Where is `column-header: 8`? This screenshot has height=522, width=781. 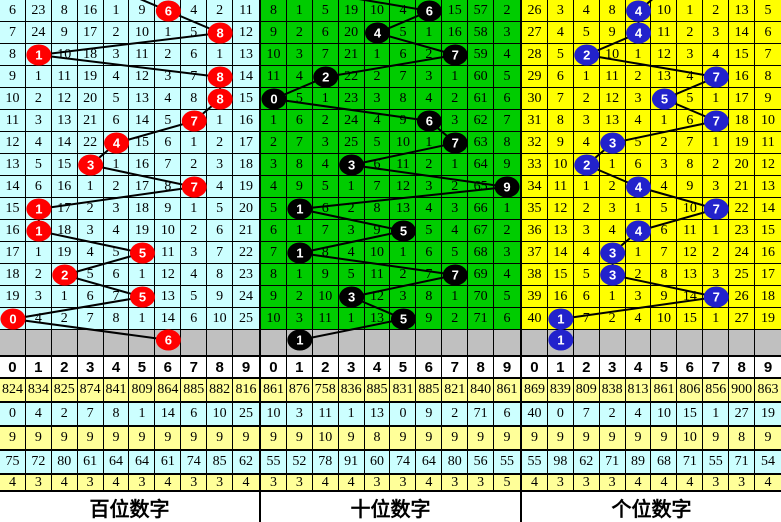 column-header: 8 is located at coordinates (481, 367).